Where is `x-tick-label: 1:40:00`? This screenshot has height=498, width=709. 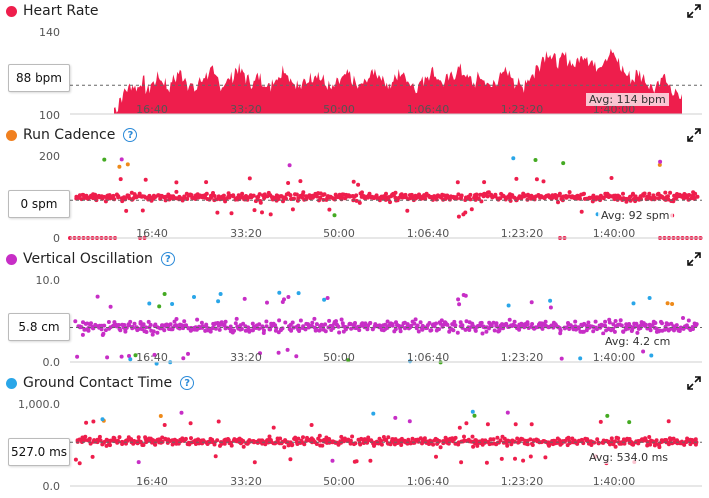
x-tick-label: 1:40:00 is located at coordinates (614, 109).